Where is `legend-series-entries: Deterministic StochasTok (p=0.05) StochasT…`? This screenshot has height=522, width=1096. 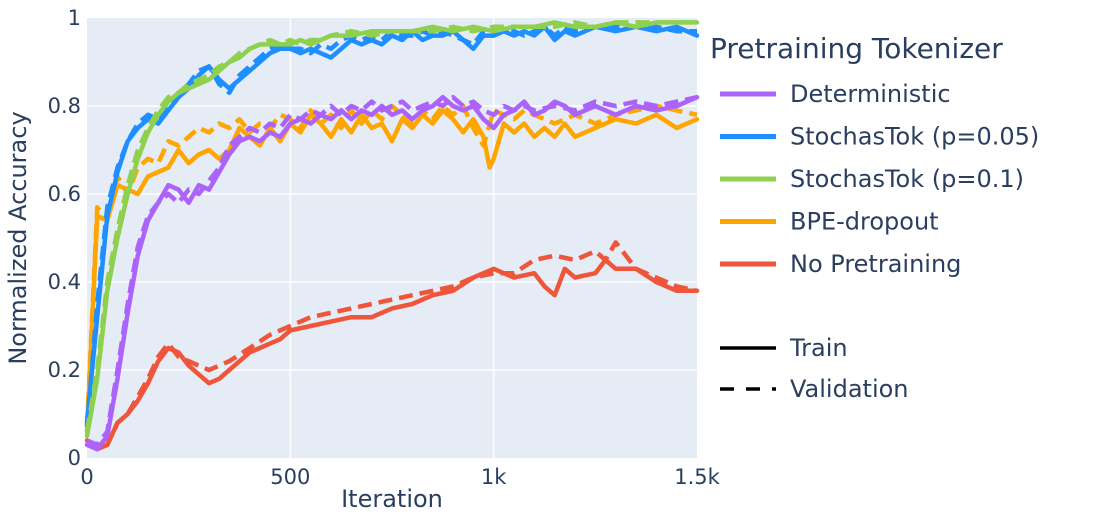 legend-series-entries: Deterministic StochasTok (p=0.05) StochasT… is located at coordinates (879, 179).